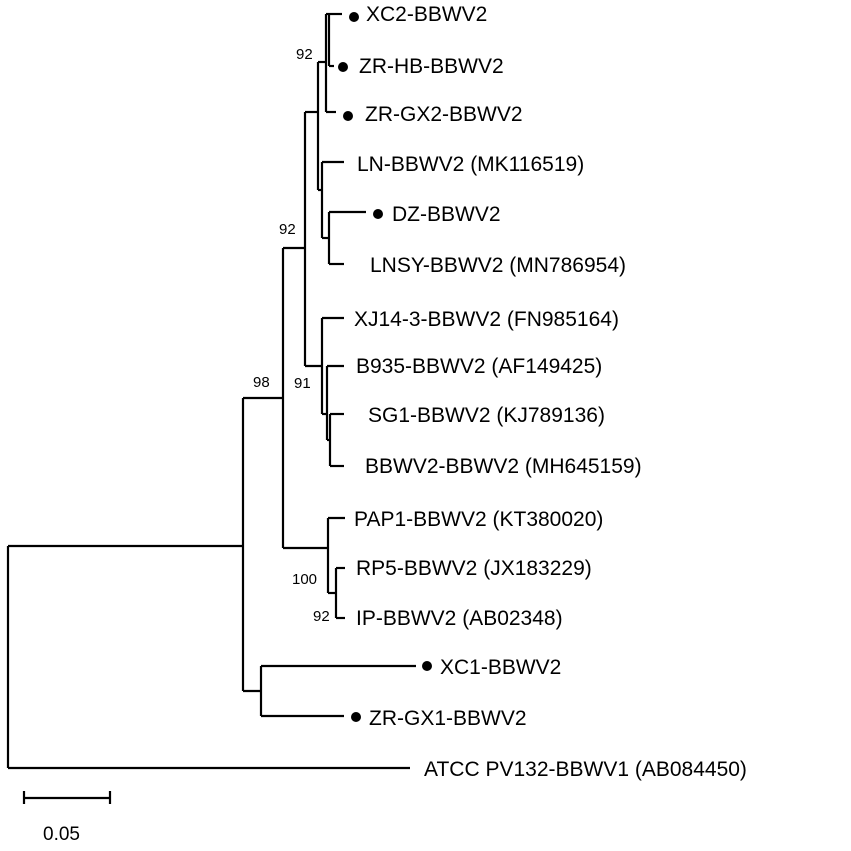 This screenshot has width=851, height=851. Describe the element at coordinates (585, 769) in the screenshot. I see `taxon-label: ATCC PV132-BBWV1 (AB084450)` at that location.